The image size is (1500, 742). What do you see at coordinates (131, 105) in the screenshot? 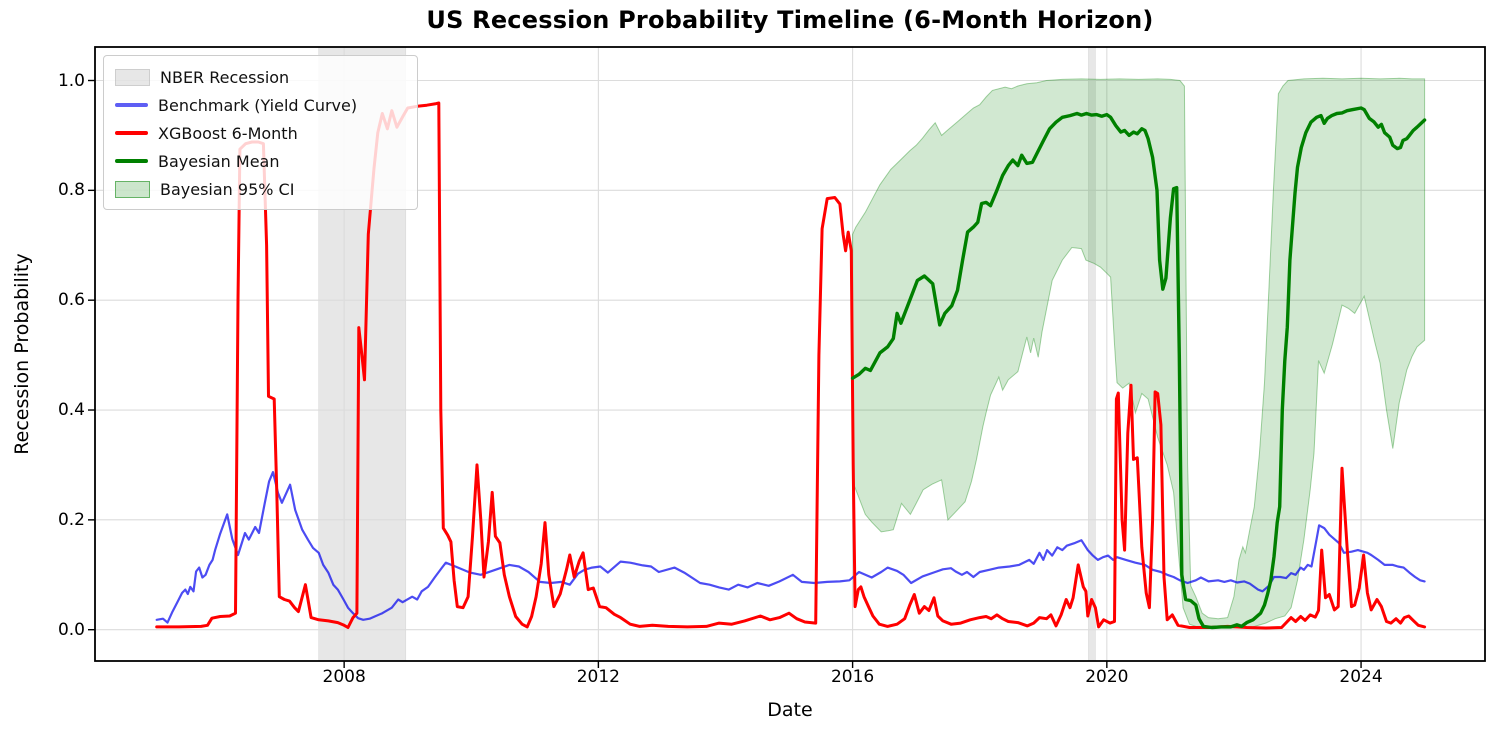
I see `benchmark-line-swatch` at bounding box center [131, 105].